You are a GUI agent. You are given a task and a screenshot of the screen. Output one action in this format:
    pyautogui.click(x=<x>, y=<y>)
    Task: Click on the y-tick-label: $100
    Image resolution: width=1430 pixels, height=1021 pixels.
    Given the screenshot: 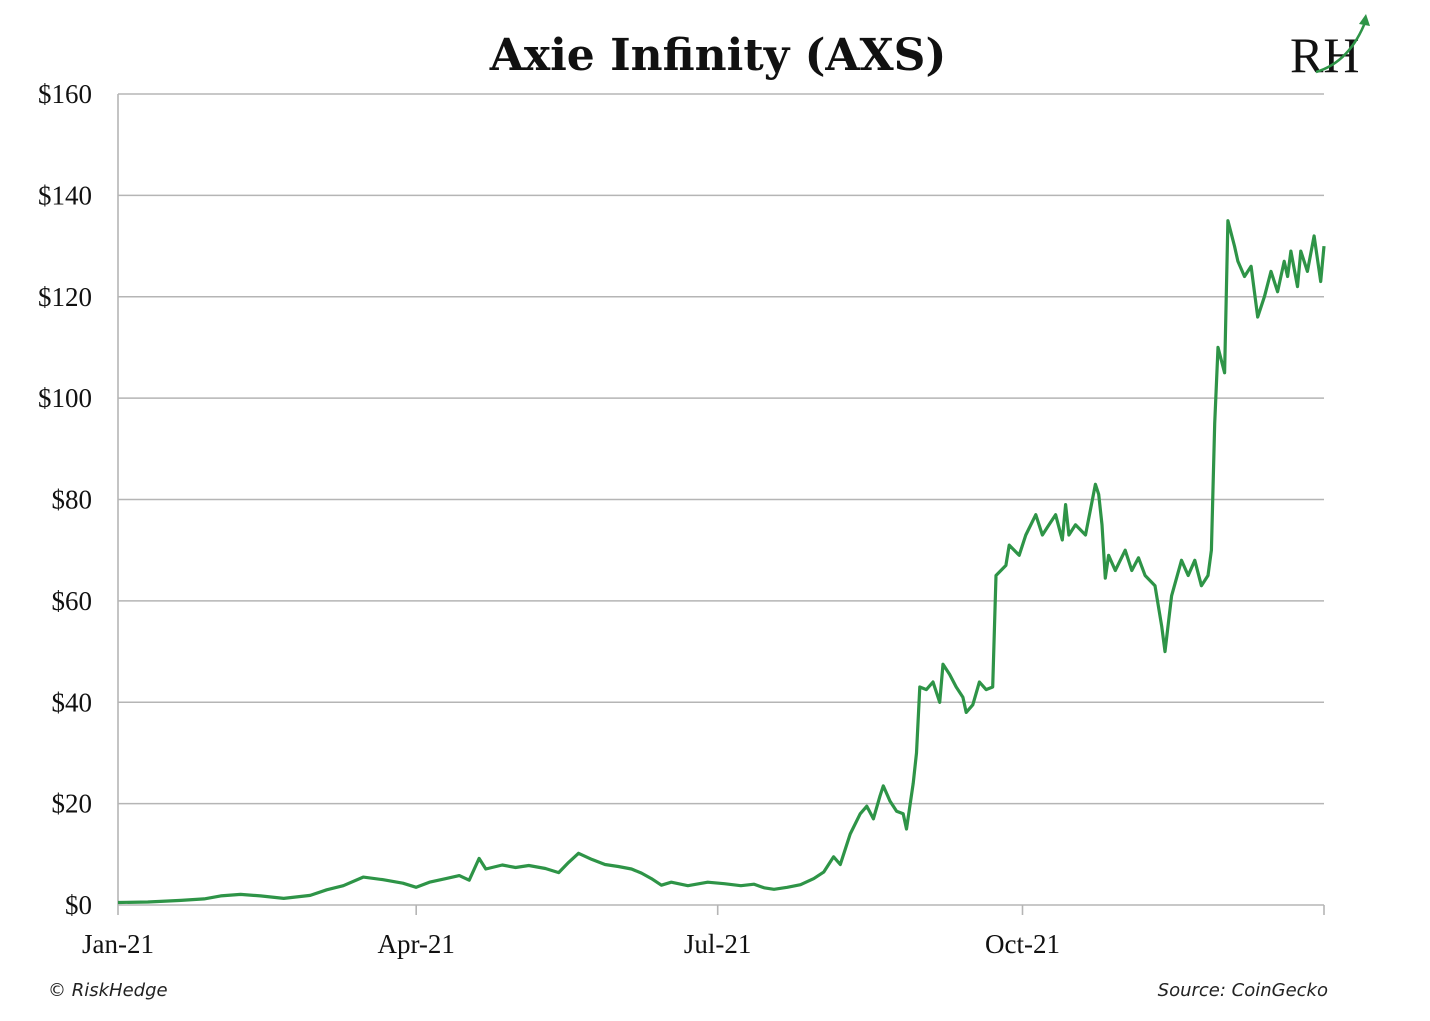 What is the action you would take?
    pyautogui.click(x=65, y=398)
    